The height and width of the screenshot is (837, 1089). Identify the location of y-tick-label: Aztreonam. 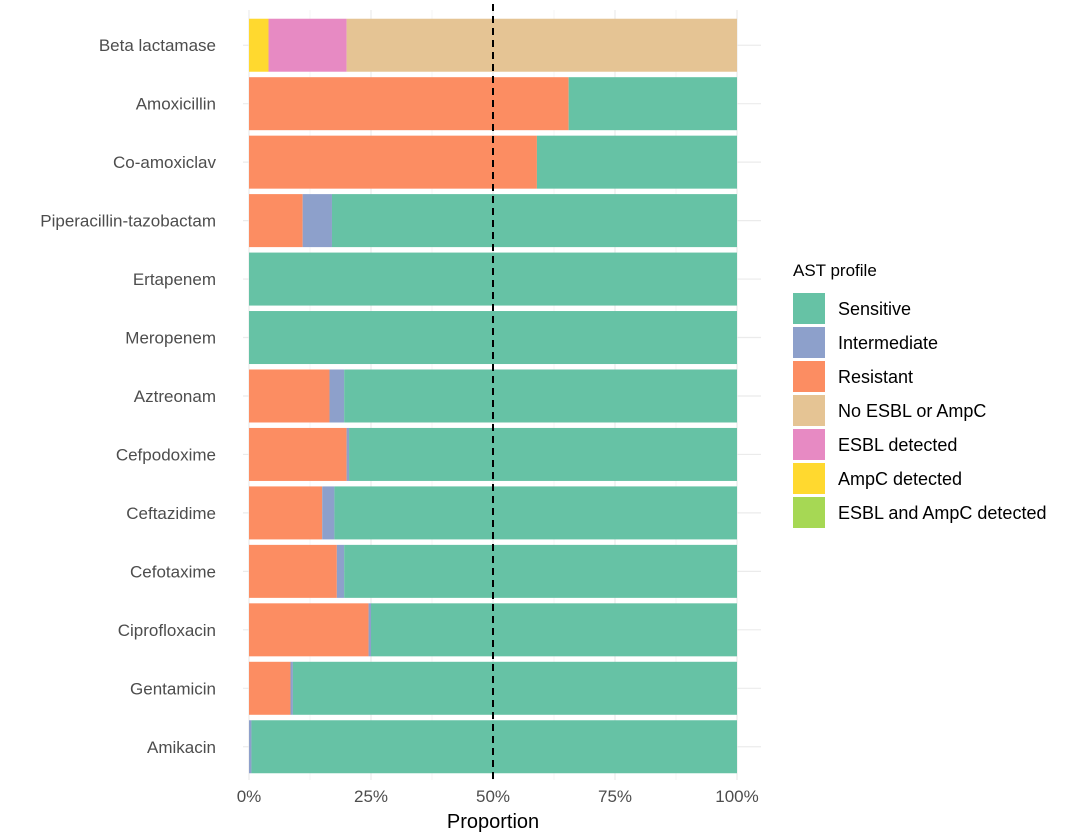
(175, 396).